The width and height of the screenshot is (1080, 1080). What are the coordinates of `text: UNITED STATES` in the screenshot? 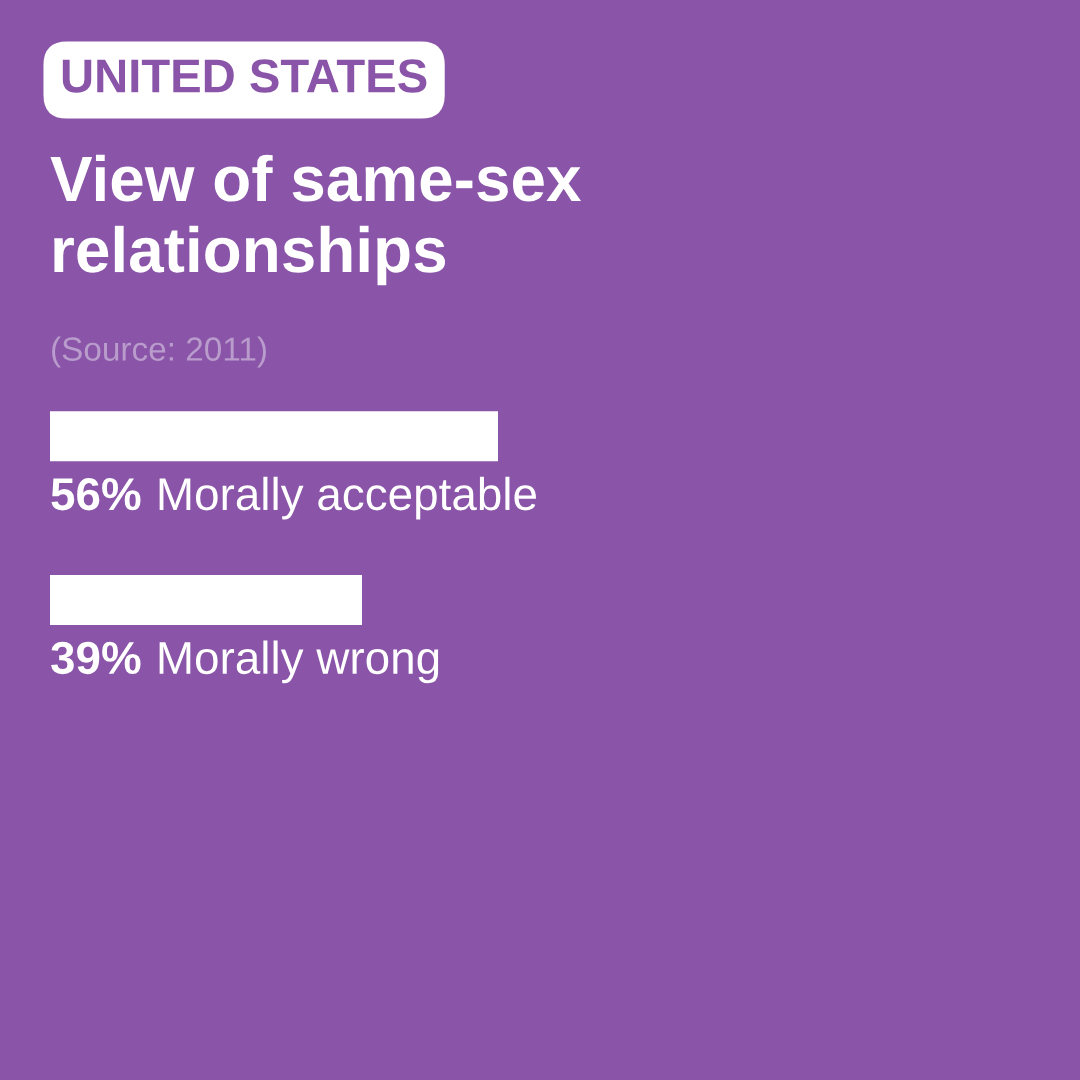 It's located at (244, 76).